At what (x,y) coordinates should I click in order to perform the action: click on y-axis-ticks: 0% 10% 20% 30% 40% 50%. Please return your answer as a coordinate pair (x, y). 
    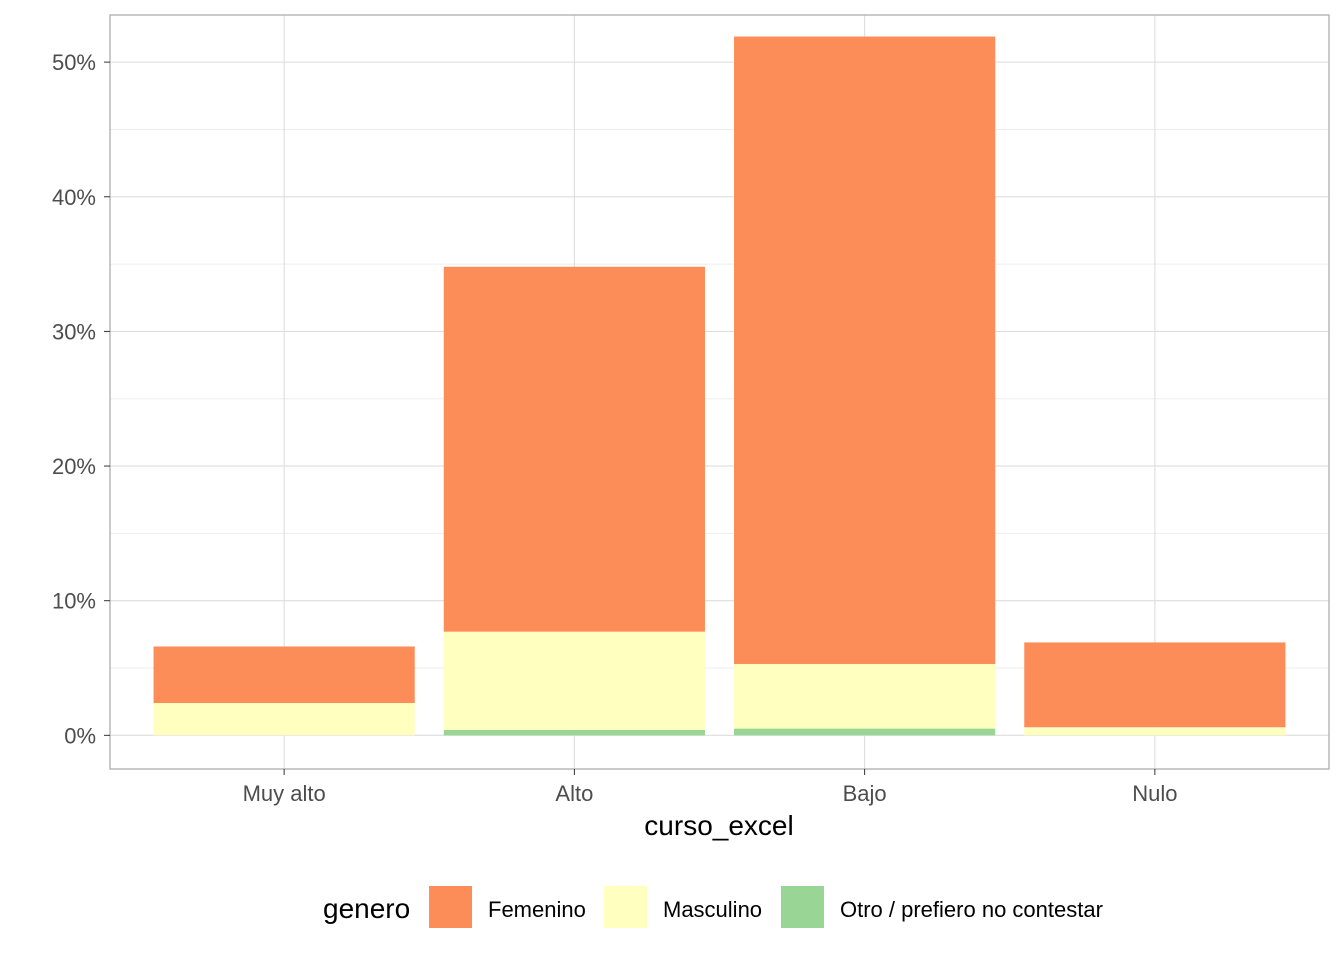
    Looking at the image, I should click on (81, 399).